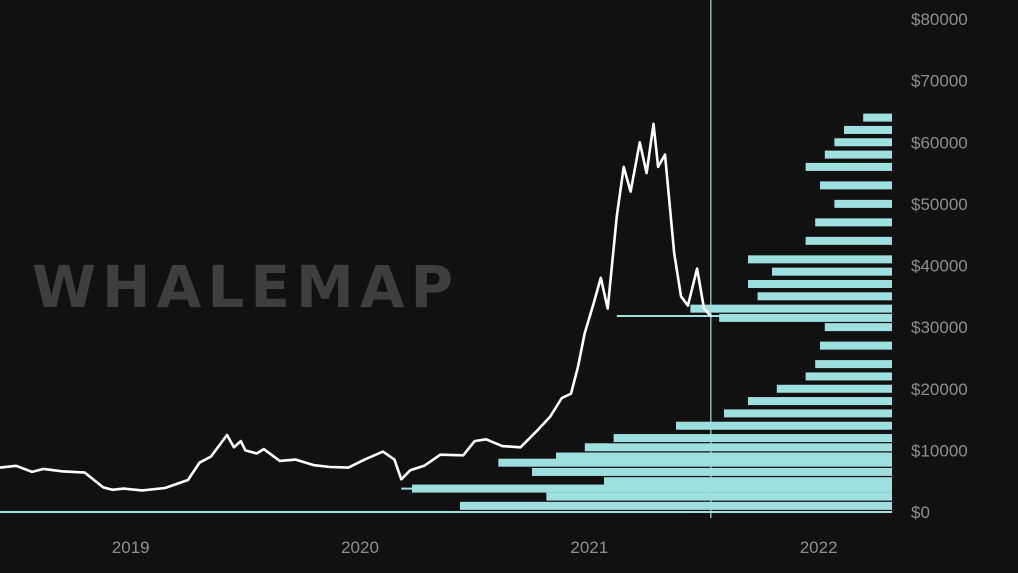 The width and height of the screenshot is (1018, 573). What do you see at coordinates (920, 512) in the screenshot?
I see `y-tick-label: $0` at bounding box center [920, 512].